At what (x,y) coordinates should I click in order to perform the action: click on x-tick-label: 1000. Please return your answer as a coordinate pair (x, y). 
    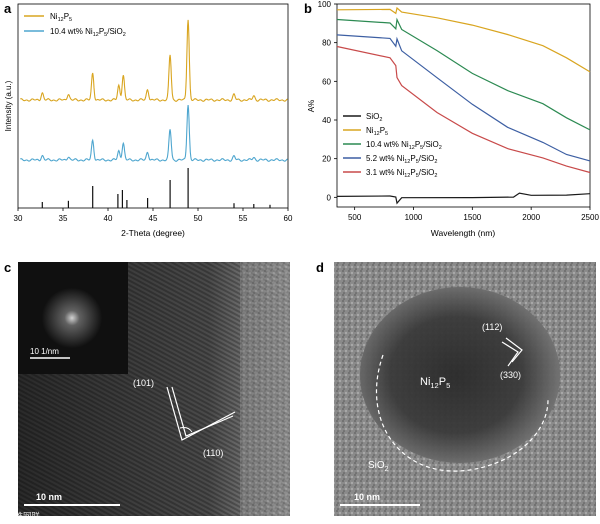
    Looking at the image, I should click on (414, 217).